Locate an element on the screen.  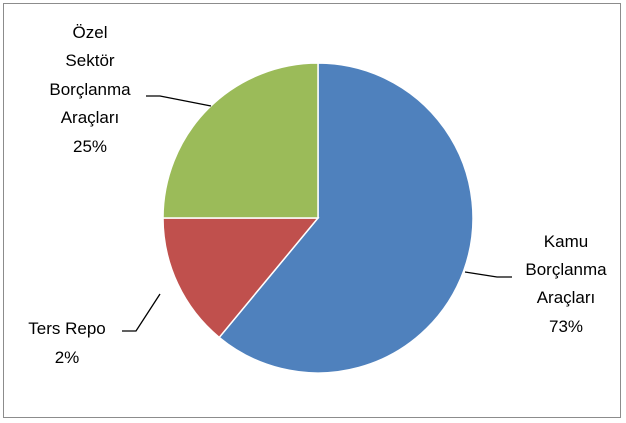
pie-slice-ozel is located at coordinates (240, 140).